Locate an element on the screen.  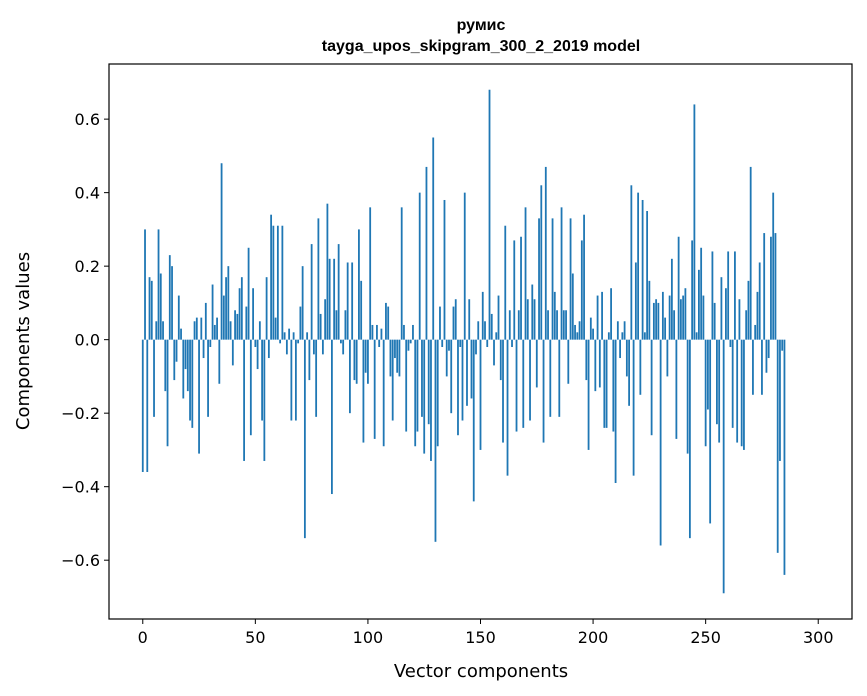
x-axis-label: Vector components is located at coordinates (481, 671).